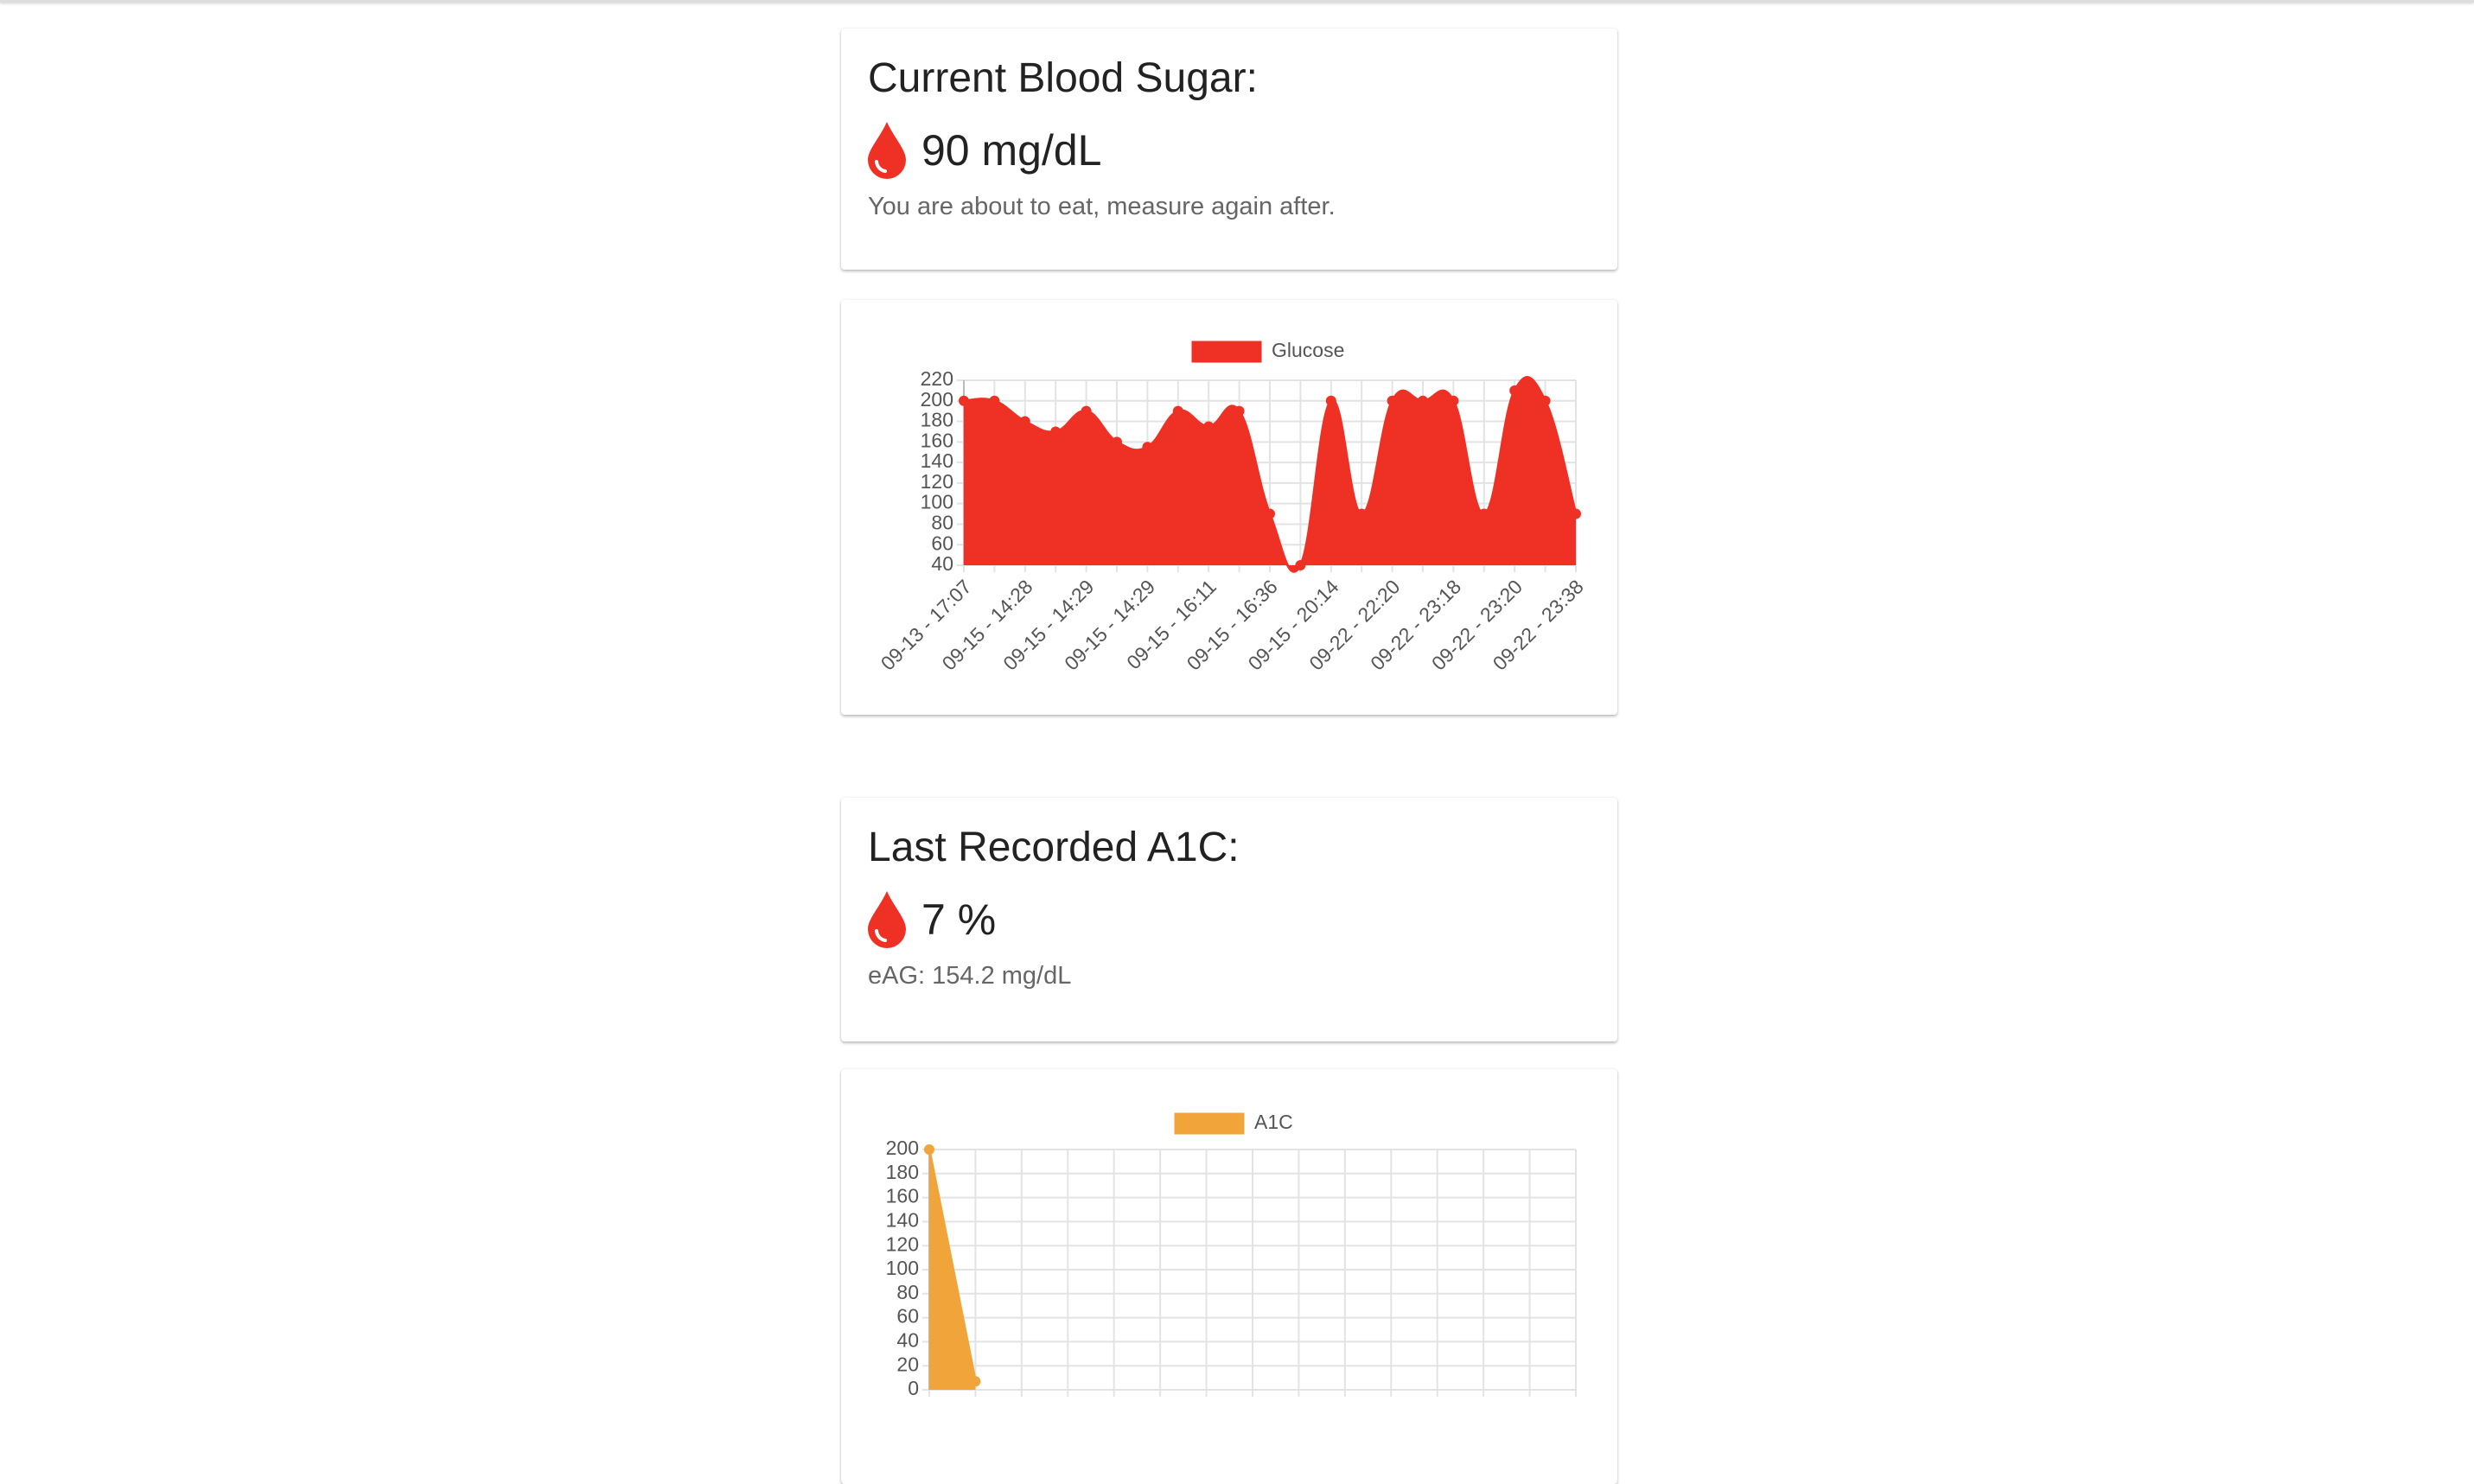  Describe the element at coordinates (937, 378) in the screenshot. I see `y-tick-label: 220` at that location.